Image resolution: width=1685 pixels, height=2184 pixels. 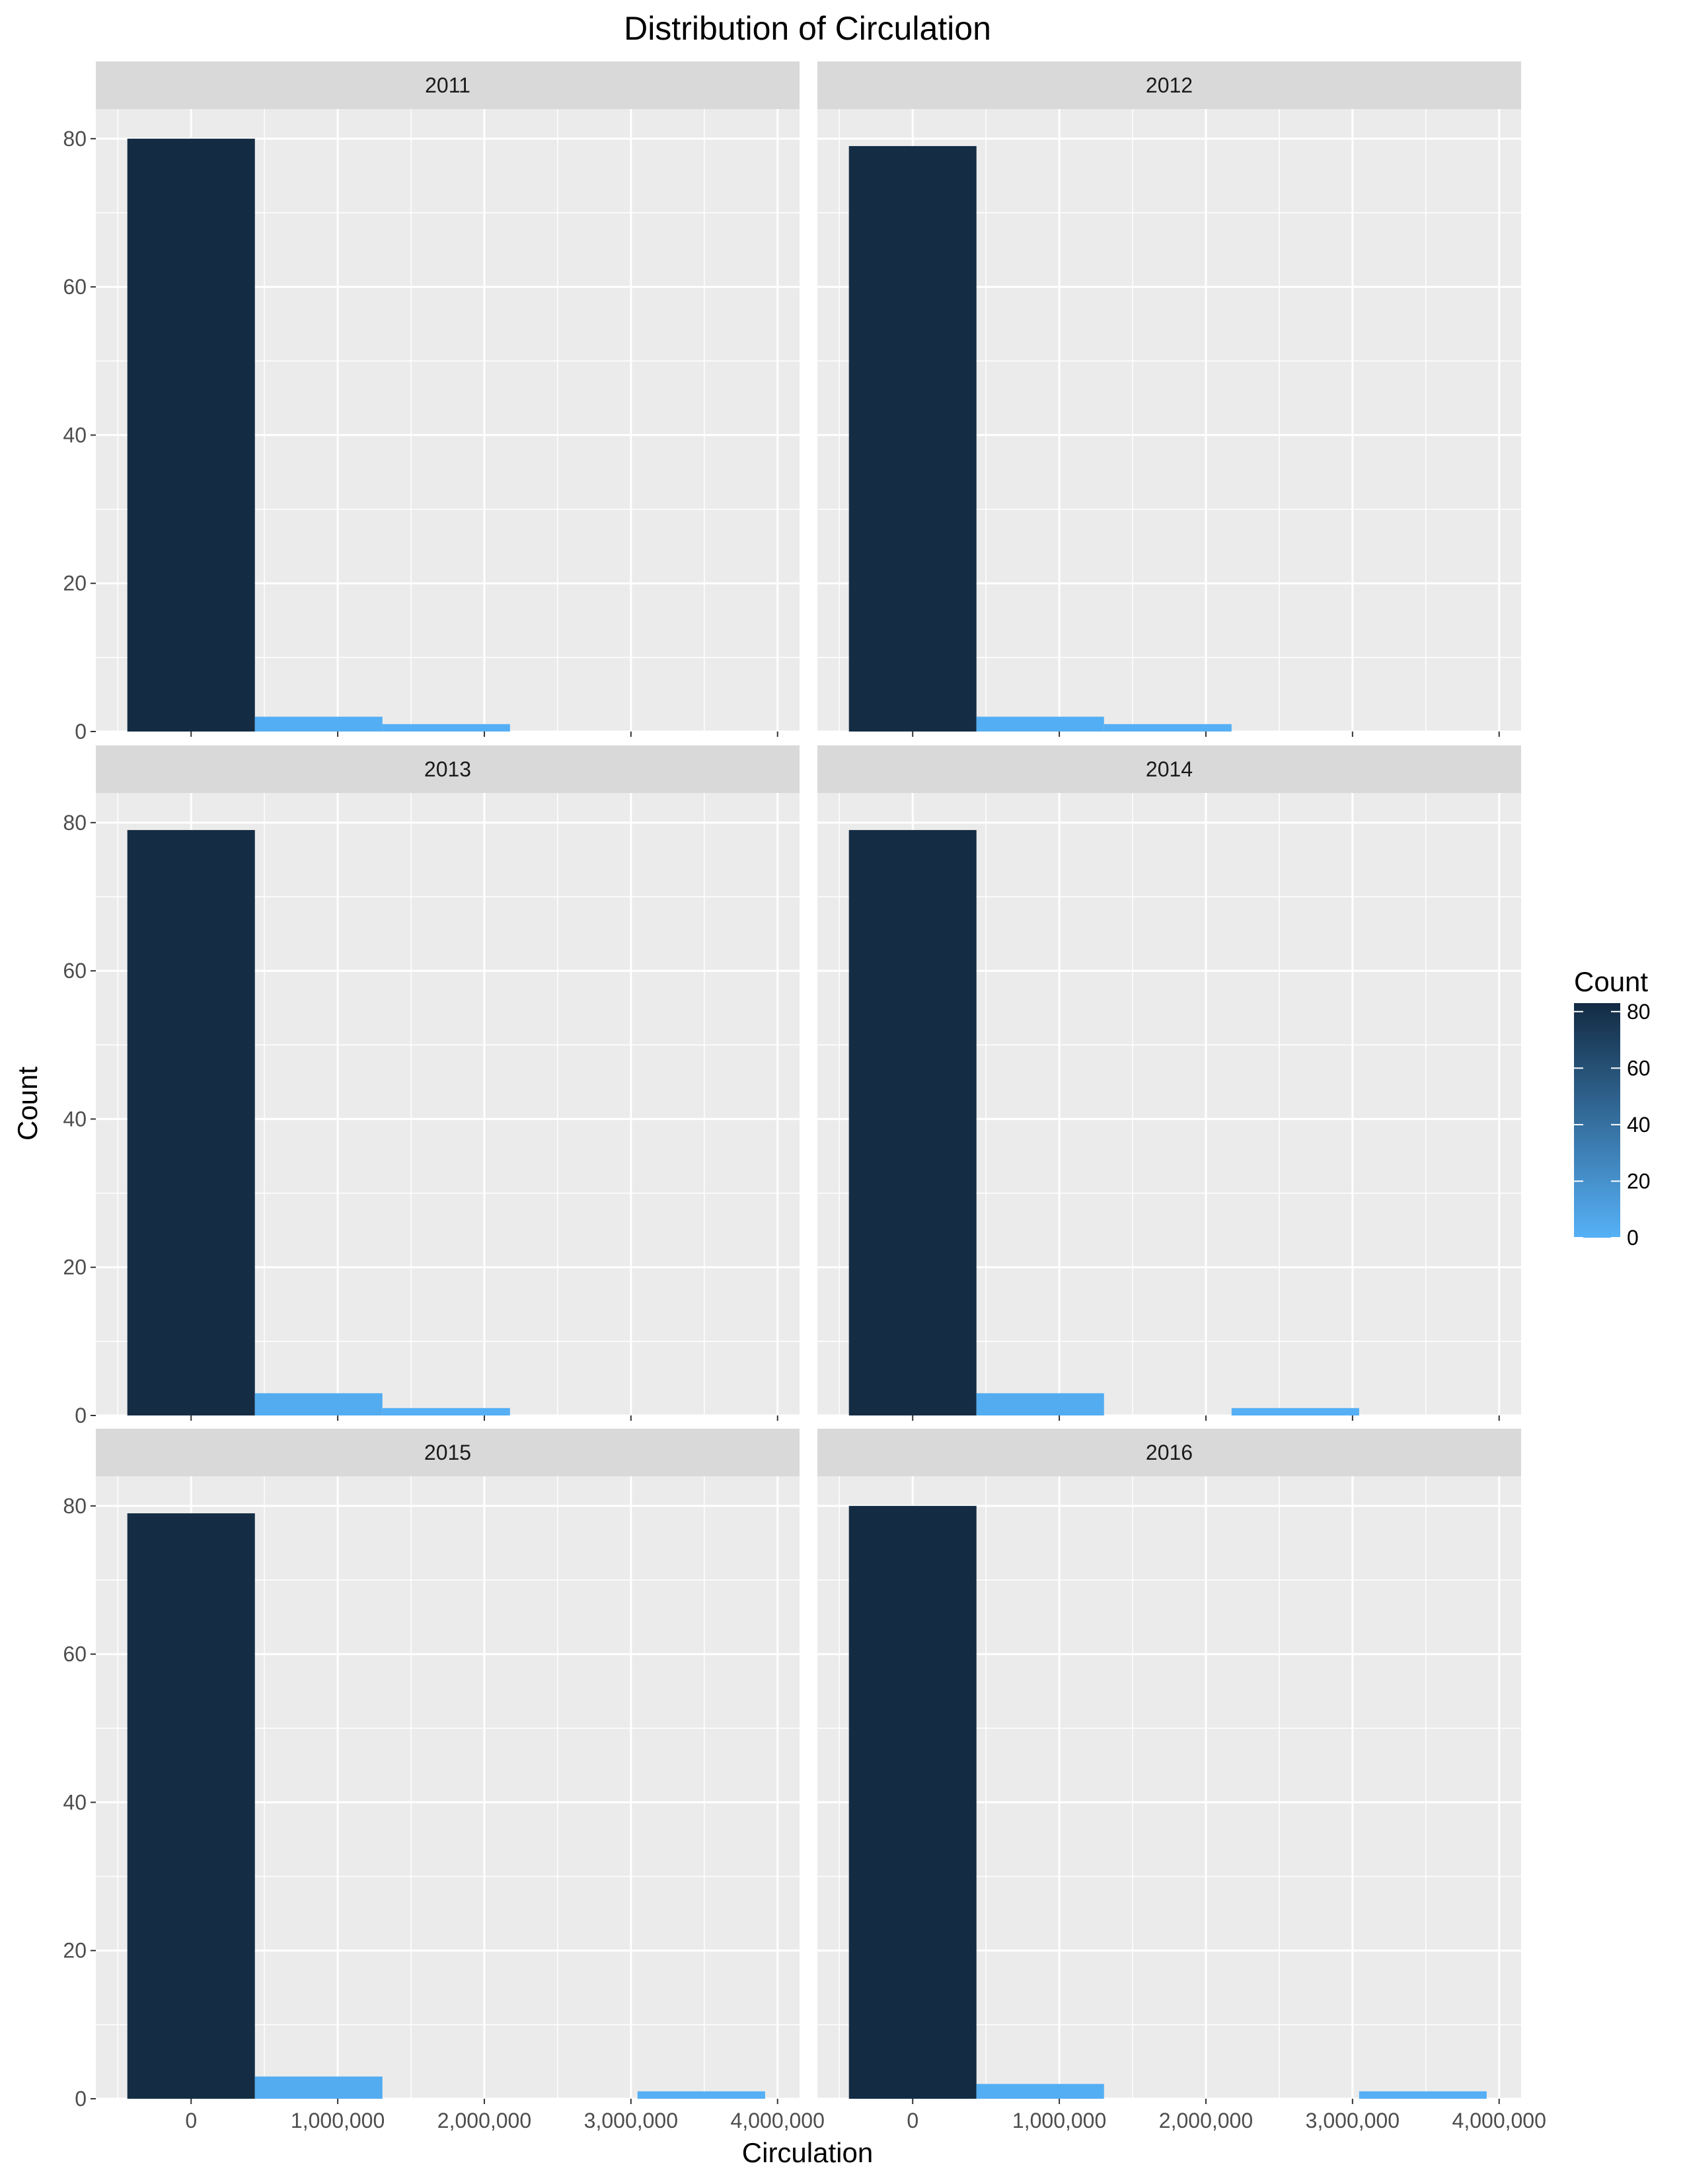 What do you see at coordinates (1639, 1012) in the screenshot?
I see `legend-tick-label: 80` at bounding box center [1639, 1012].